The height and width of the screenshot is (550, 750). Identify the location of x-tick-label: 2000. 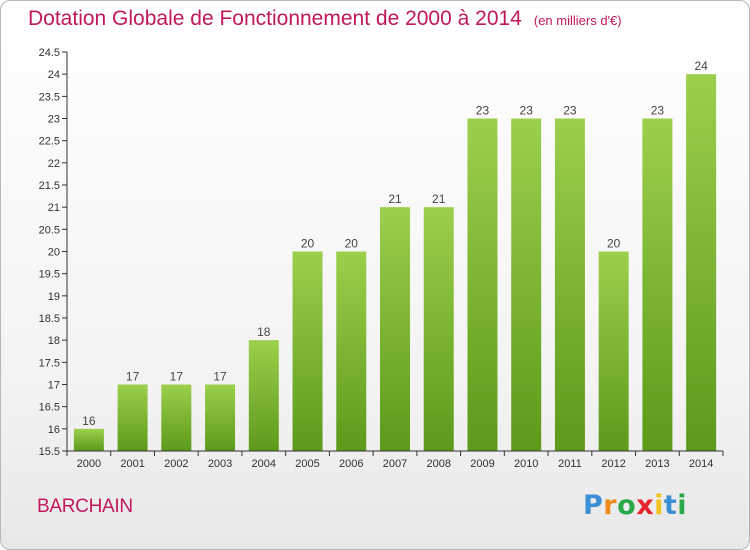
(89, 464).